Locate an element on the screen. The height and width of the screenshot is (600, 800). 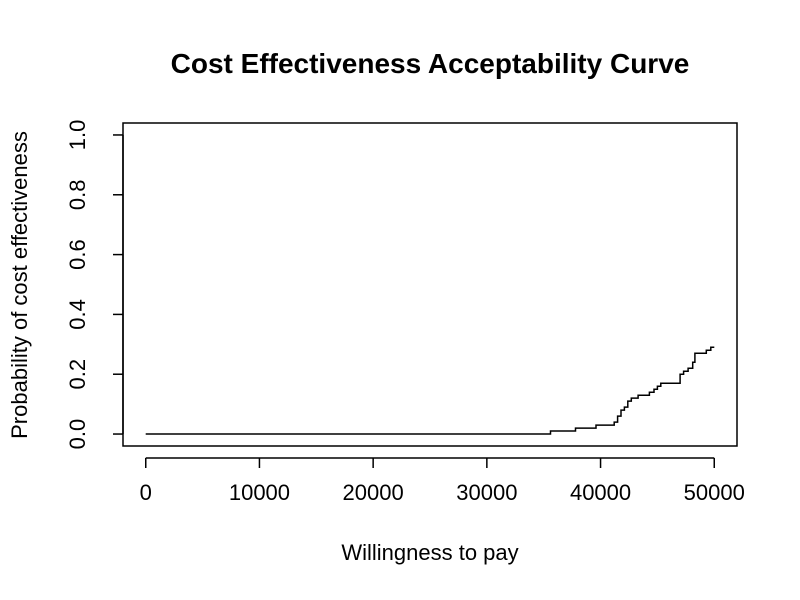
x-tick-label: 0 is located at coordinates (146, 492).